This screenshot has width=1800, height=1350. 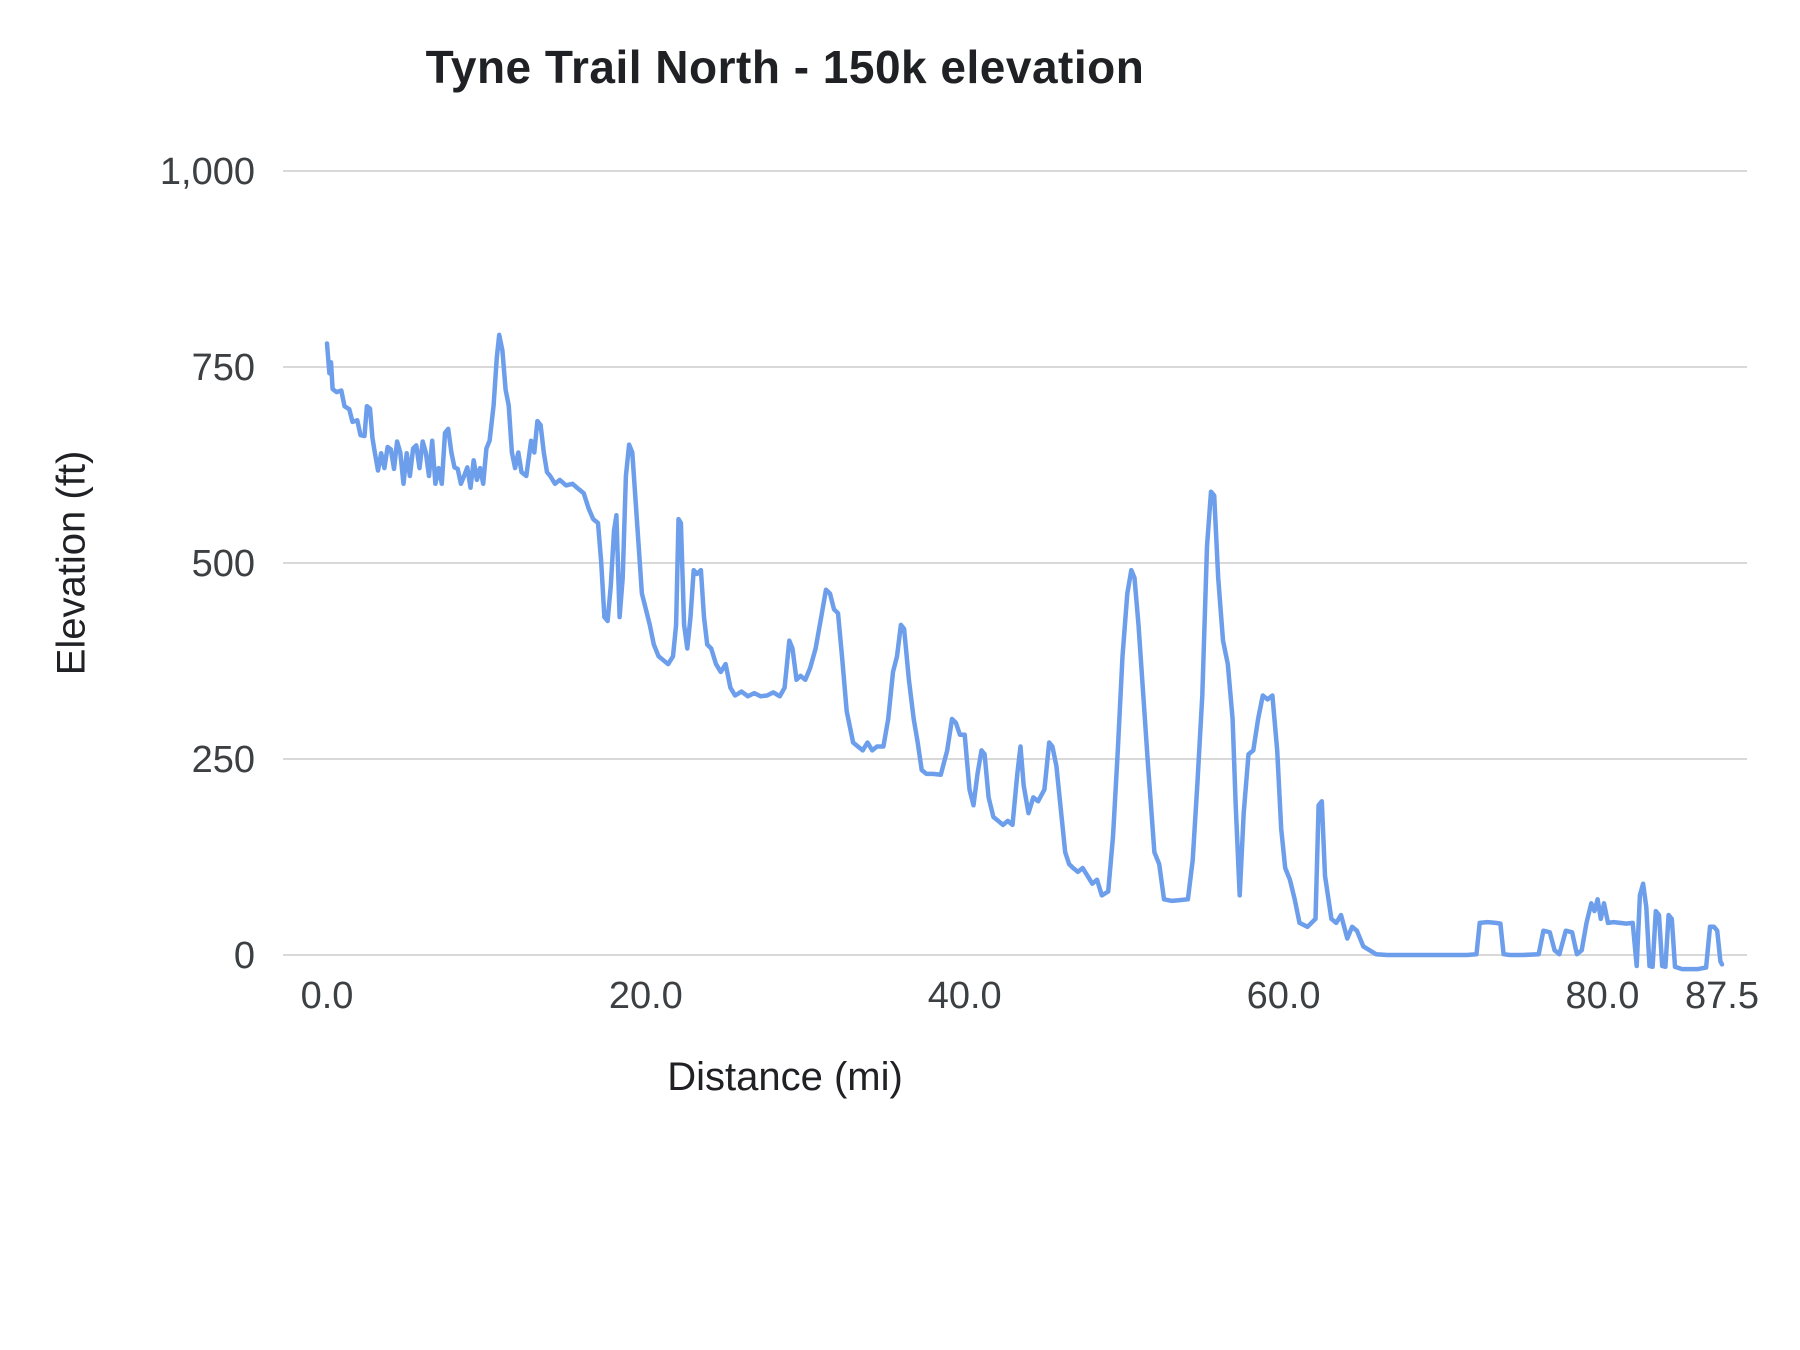 What do you see at coordinates (244, 956) in the screenshot?
I see `y-tick-label: 0` at bounding box center [244, 956].